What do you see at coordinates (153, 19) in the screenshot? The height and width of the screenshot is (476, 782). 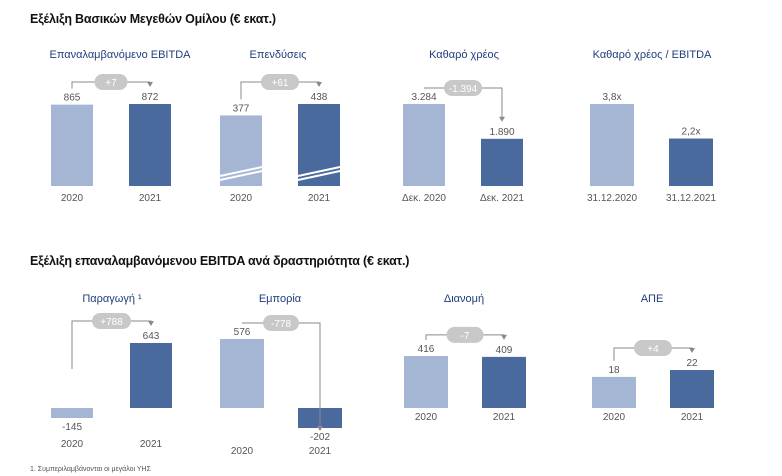 I see `section1-title: Εξέλιξη Βασικών Μεγεθών Ομίλου (€ εκατ.)` at bounding box center [153, 19].